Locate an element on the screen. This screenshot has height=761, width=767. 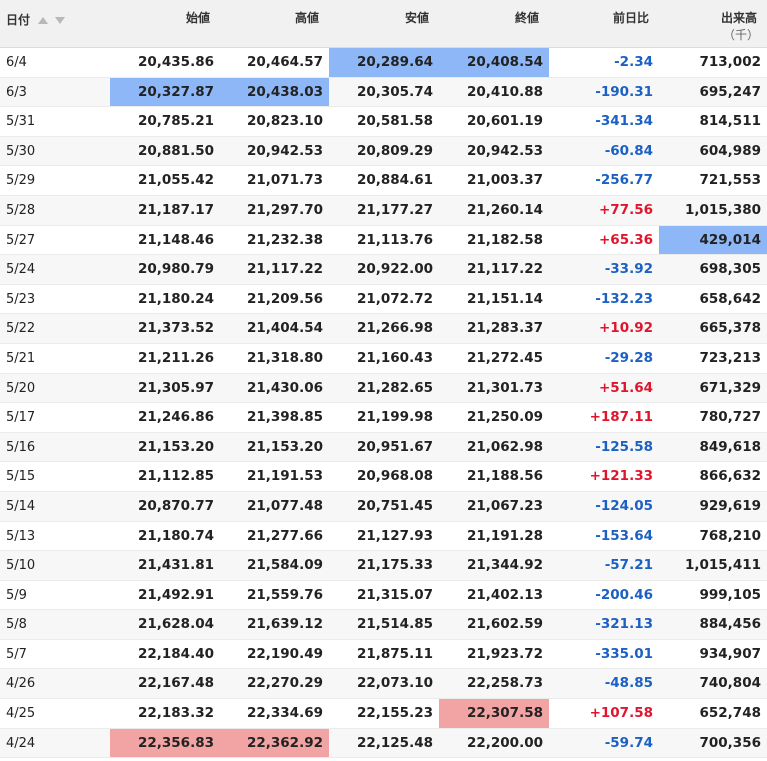
cell-change-value: -29.28 is located at coordinates (628, 357).